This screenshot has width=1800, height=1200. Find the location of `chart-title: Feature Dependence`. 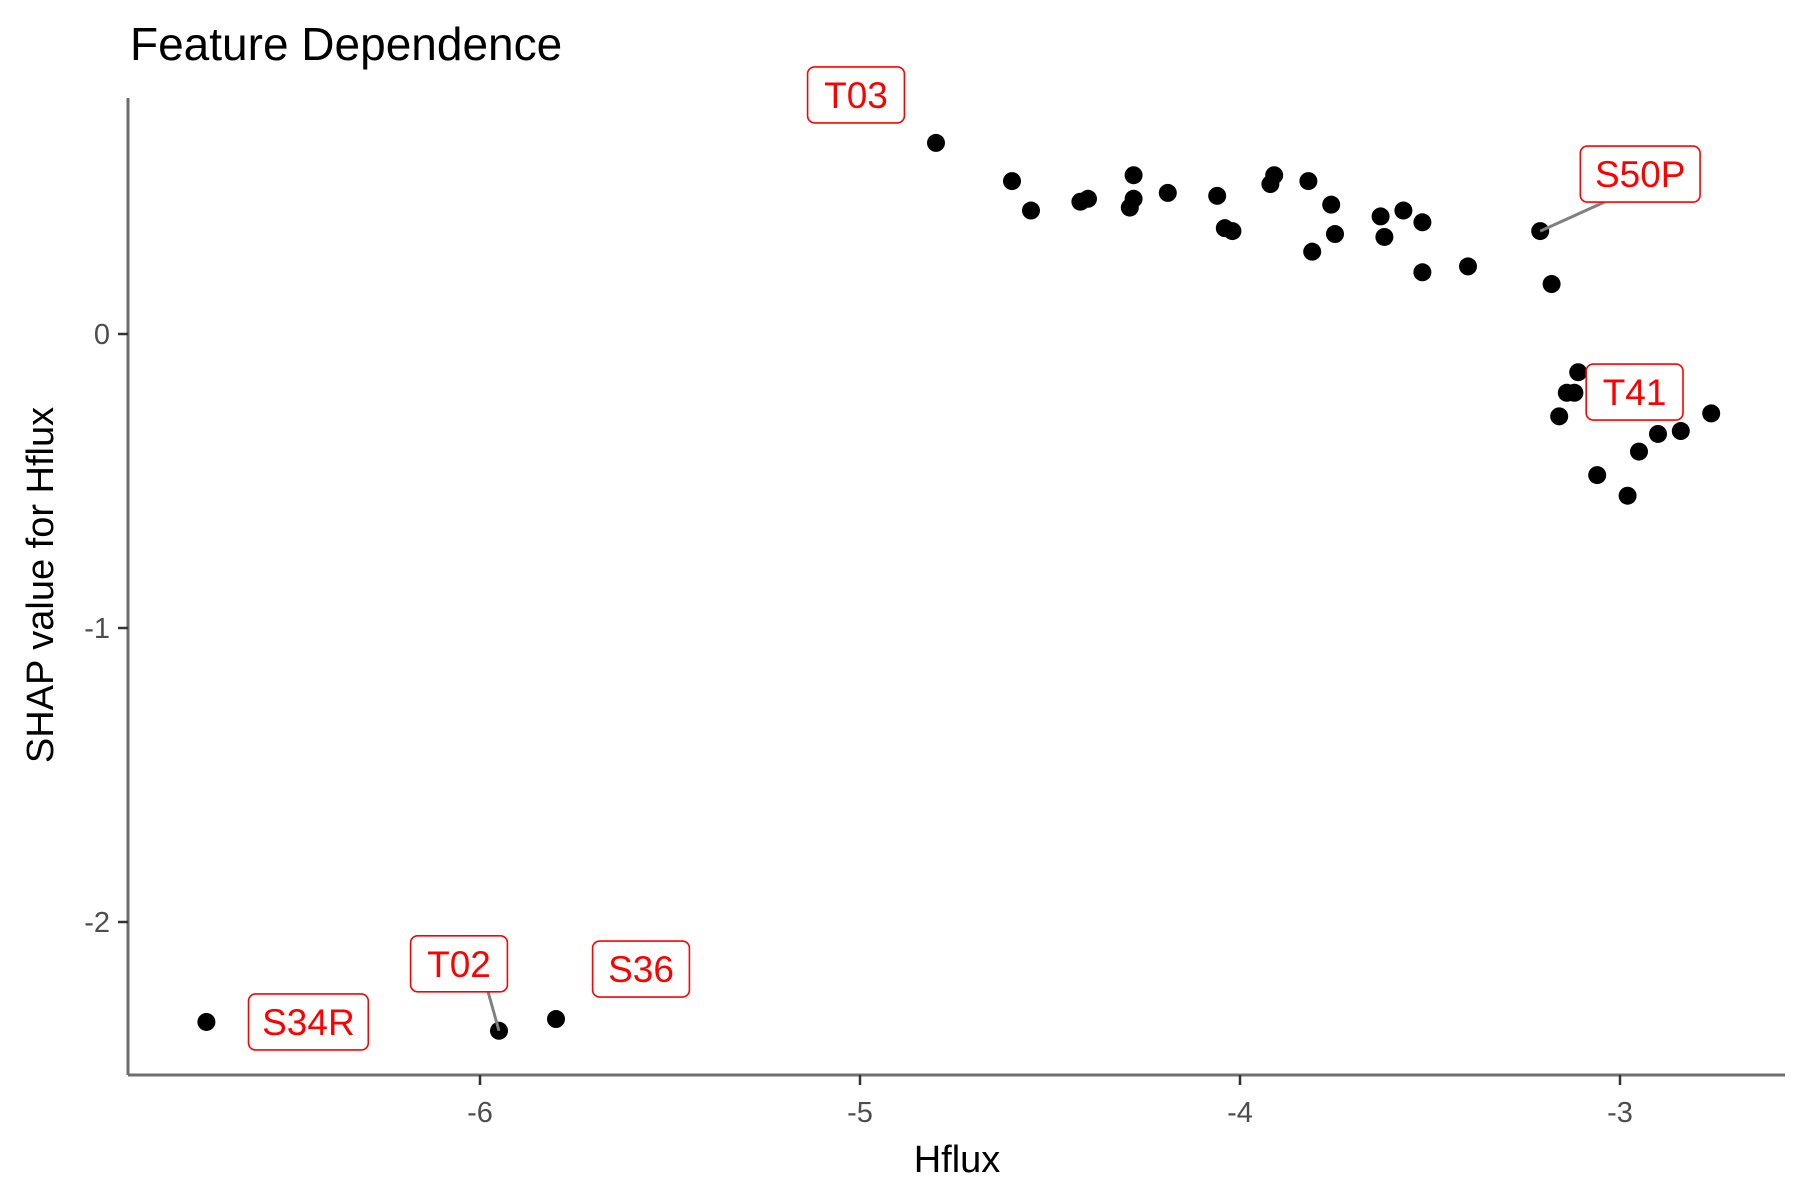

chart-title: Feature Dependence is located at coordinates (346, 44).